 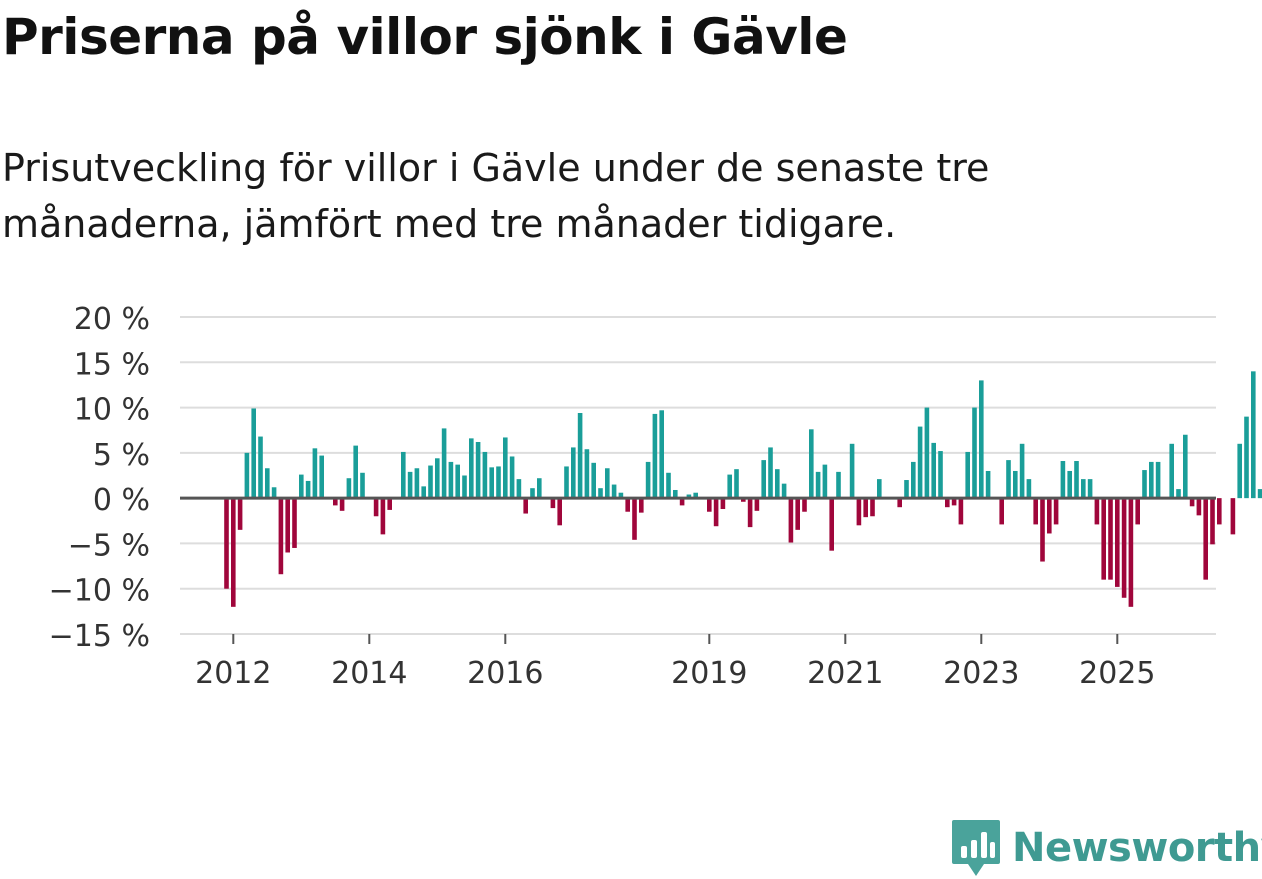 I want to click on x-tick-label: 2014, so click(x=369, y=673).